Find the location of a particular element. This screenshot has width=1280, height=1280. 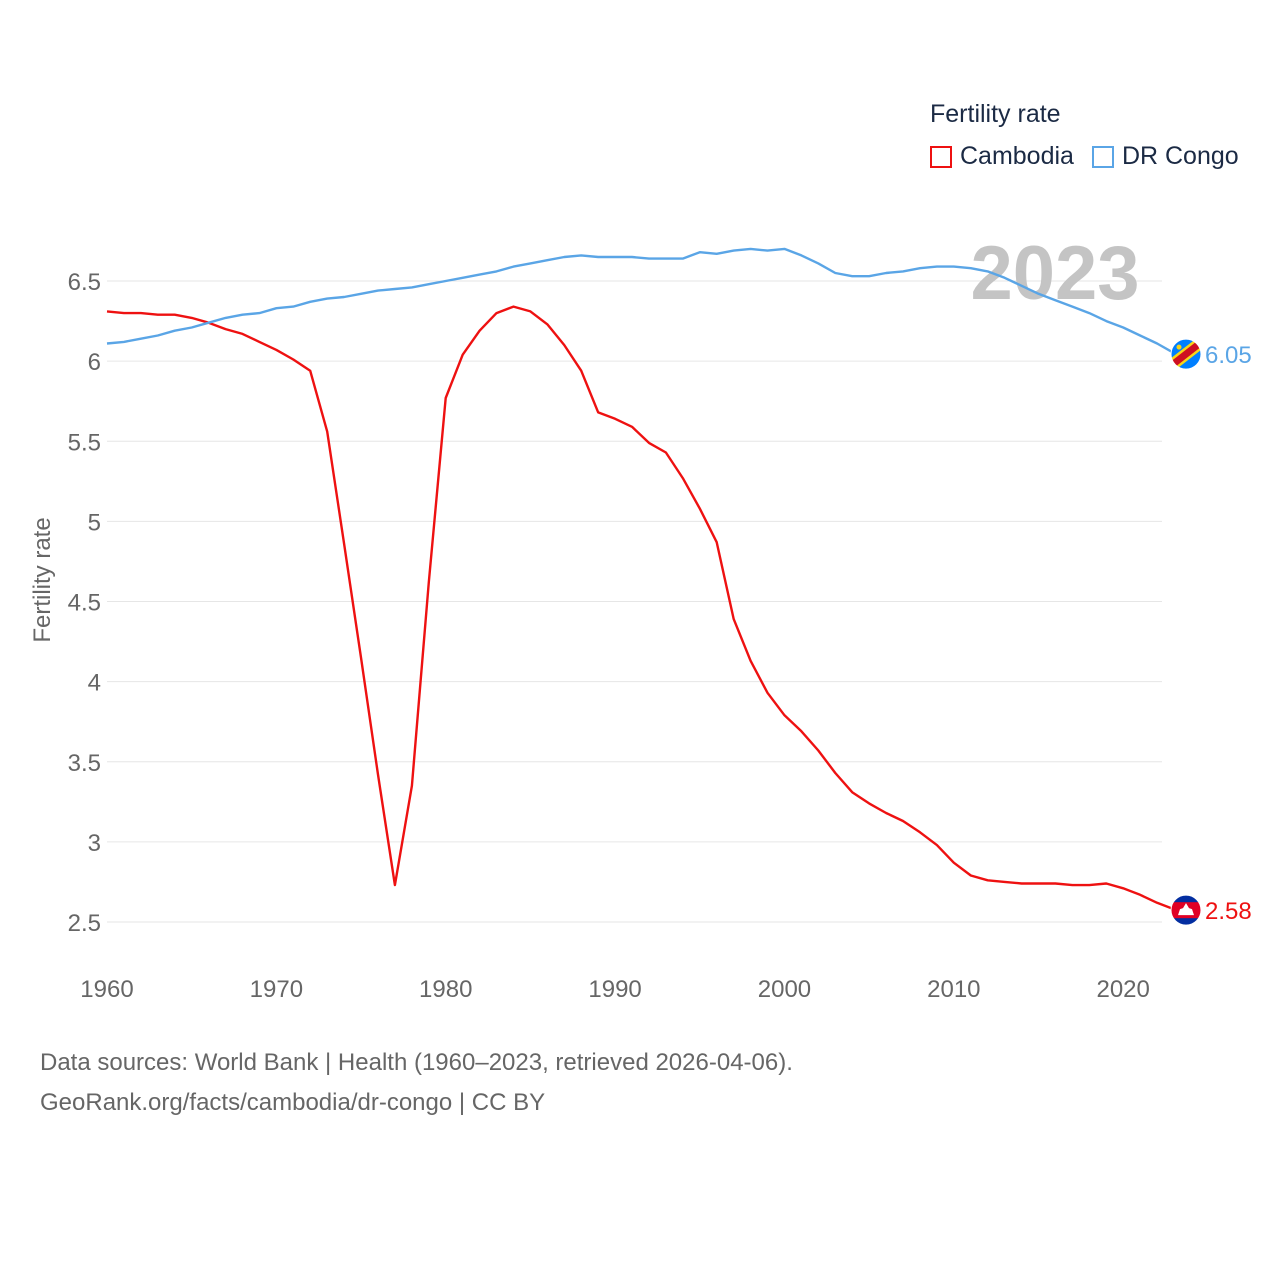

legend-item-cambodia: Cambodia is located at coordinates (1002, 156).